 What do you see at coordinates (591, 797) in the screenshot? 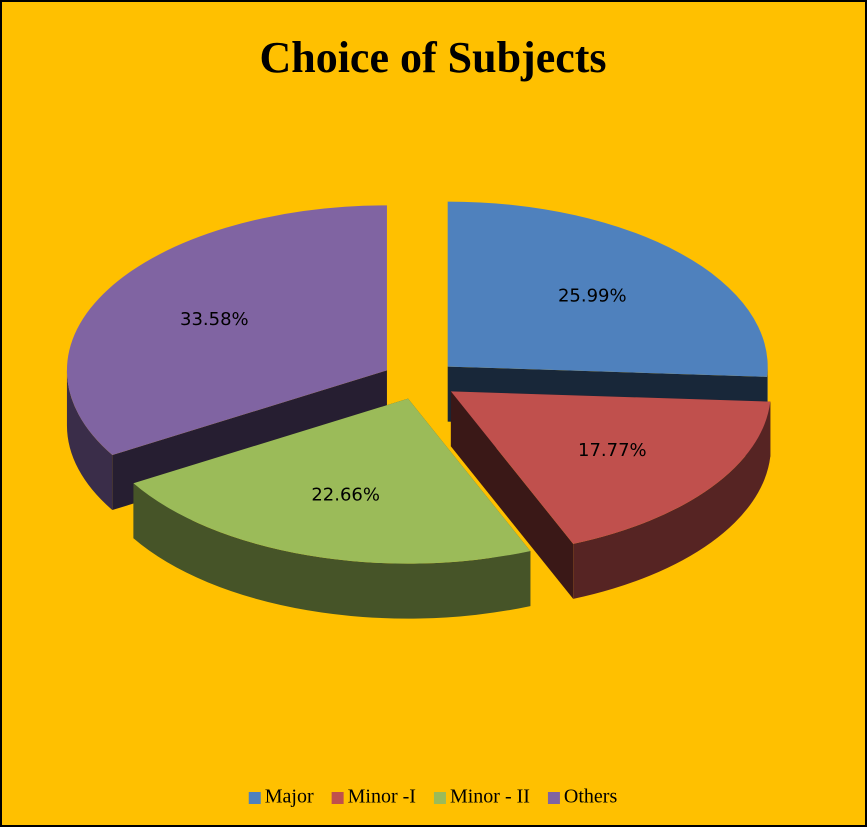
I see `legend-label: Others` at bounding box center [591, 797].